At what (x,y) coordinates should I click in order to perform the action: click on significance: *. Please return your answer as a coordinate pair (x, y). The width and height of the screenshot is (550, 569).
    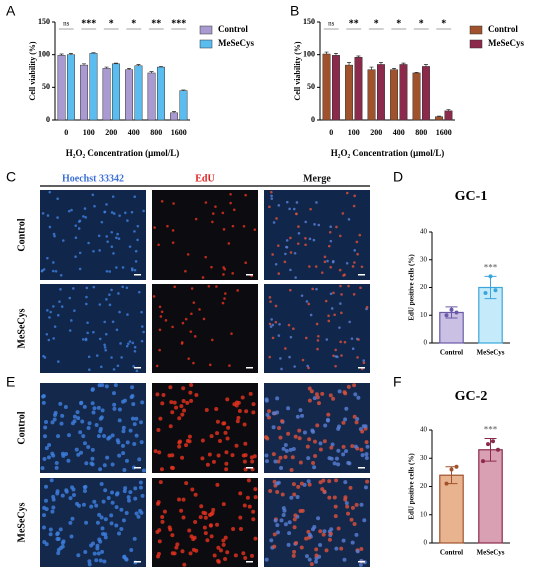
    Looking at the image, I should click on (398, 23).